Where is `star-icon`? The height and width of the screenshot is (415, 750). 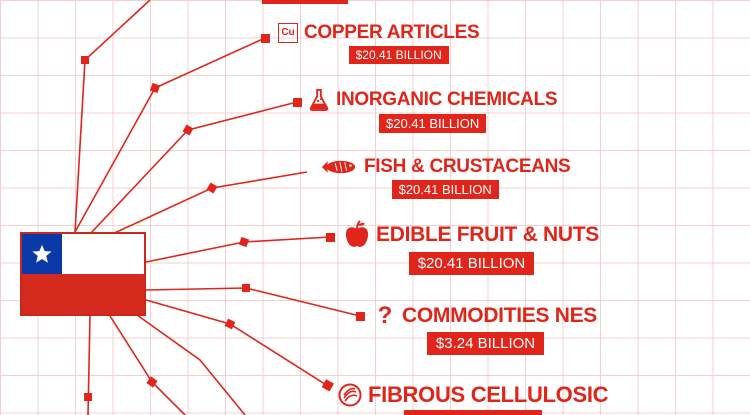 star-icon is located at coordinates (42, 253).